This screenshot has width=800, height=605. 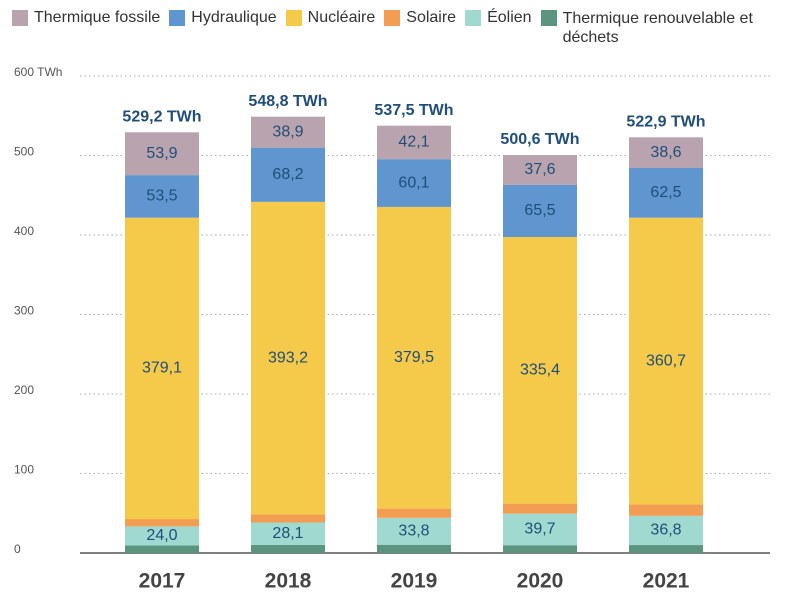 I want to click on y-tick-label: 300, so click(x=24, y=311).